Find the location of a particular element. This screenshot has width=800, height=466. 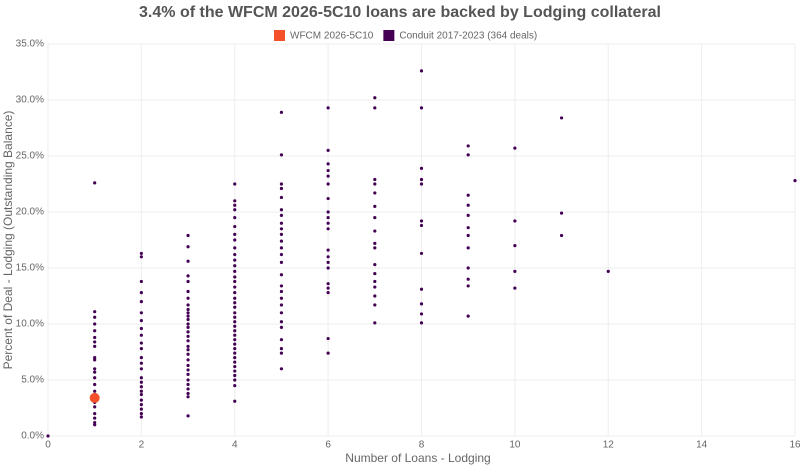

x-tick-label: 16 is located at coordinates (794, 445).